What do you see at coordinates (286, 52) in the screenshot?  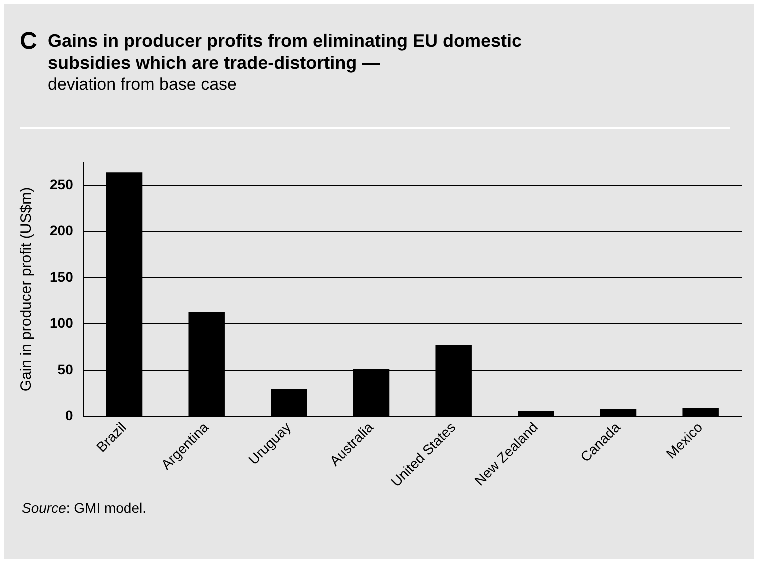 I see `chart-title: Gains in producer profits from eliminating EU domestic subsidies which are trade-distorting —` at bounding box center [286, 52].